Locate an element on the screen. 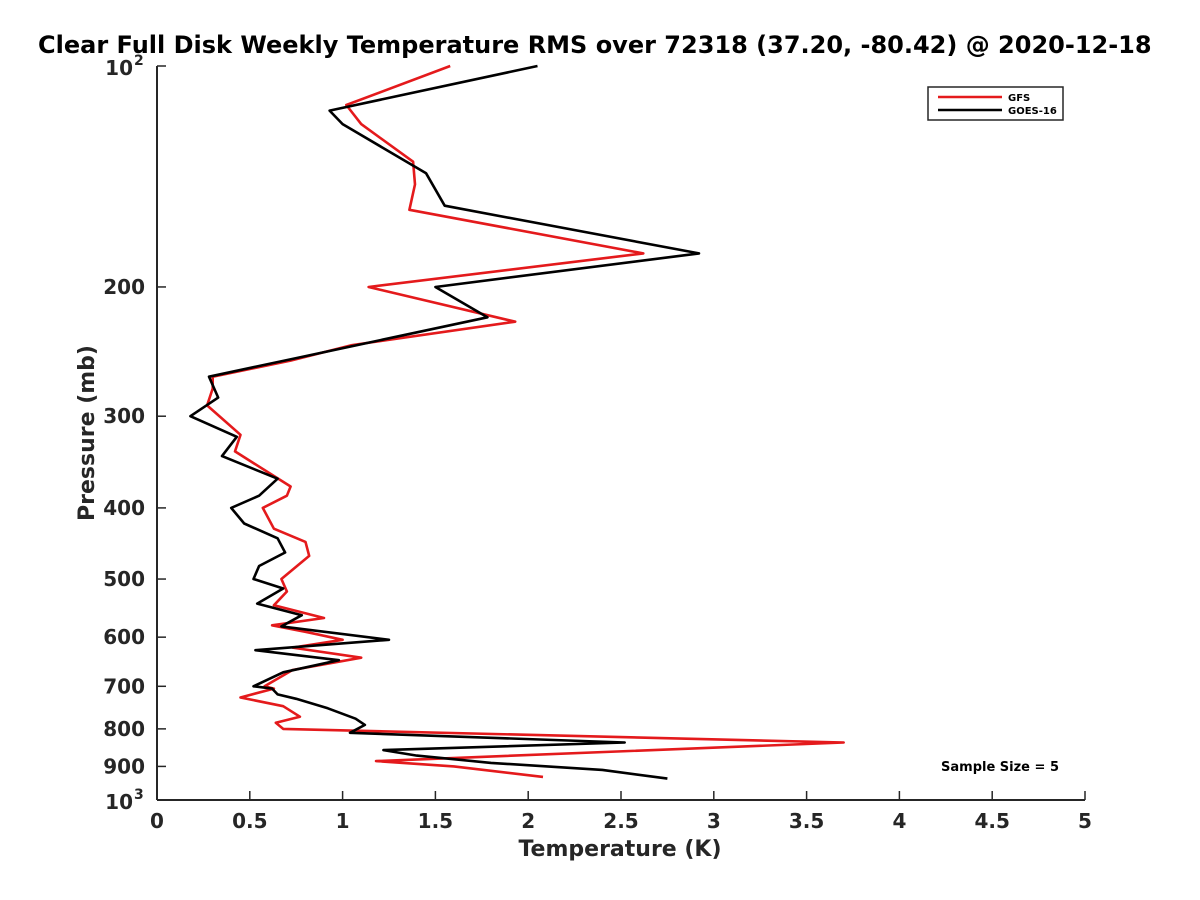 Image resolution: width=1200 pixels, height=900 pixels. x-tick-group: 0 0.5 1 1.5 2 2.5 3 3.5 4 4.5 5 is located at coordinates (621, 812).